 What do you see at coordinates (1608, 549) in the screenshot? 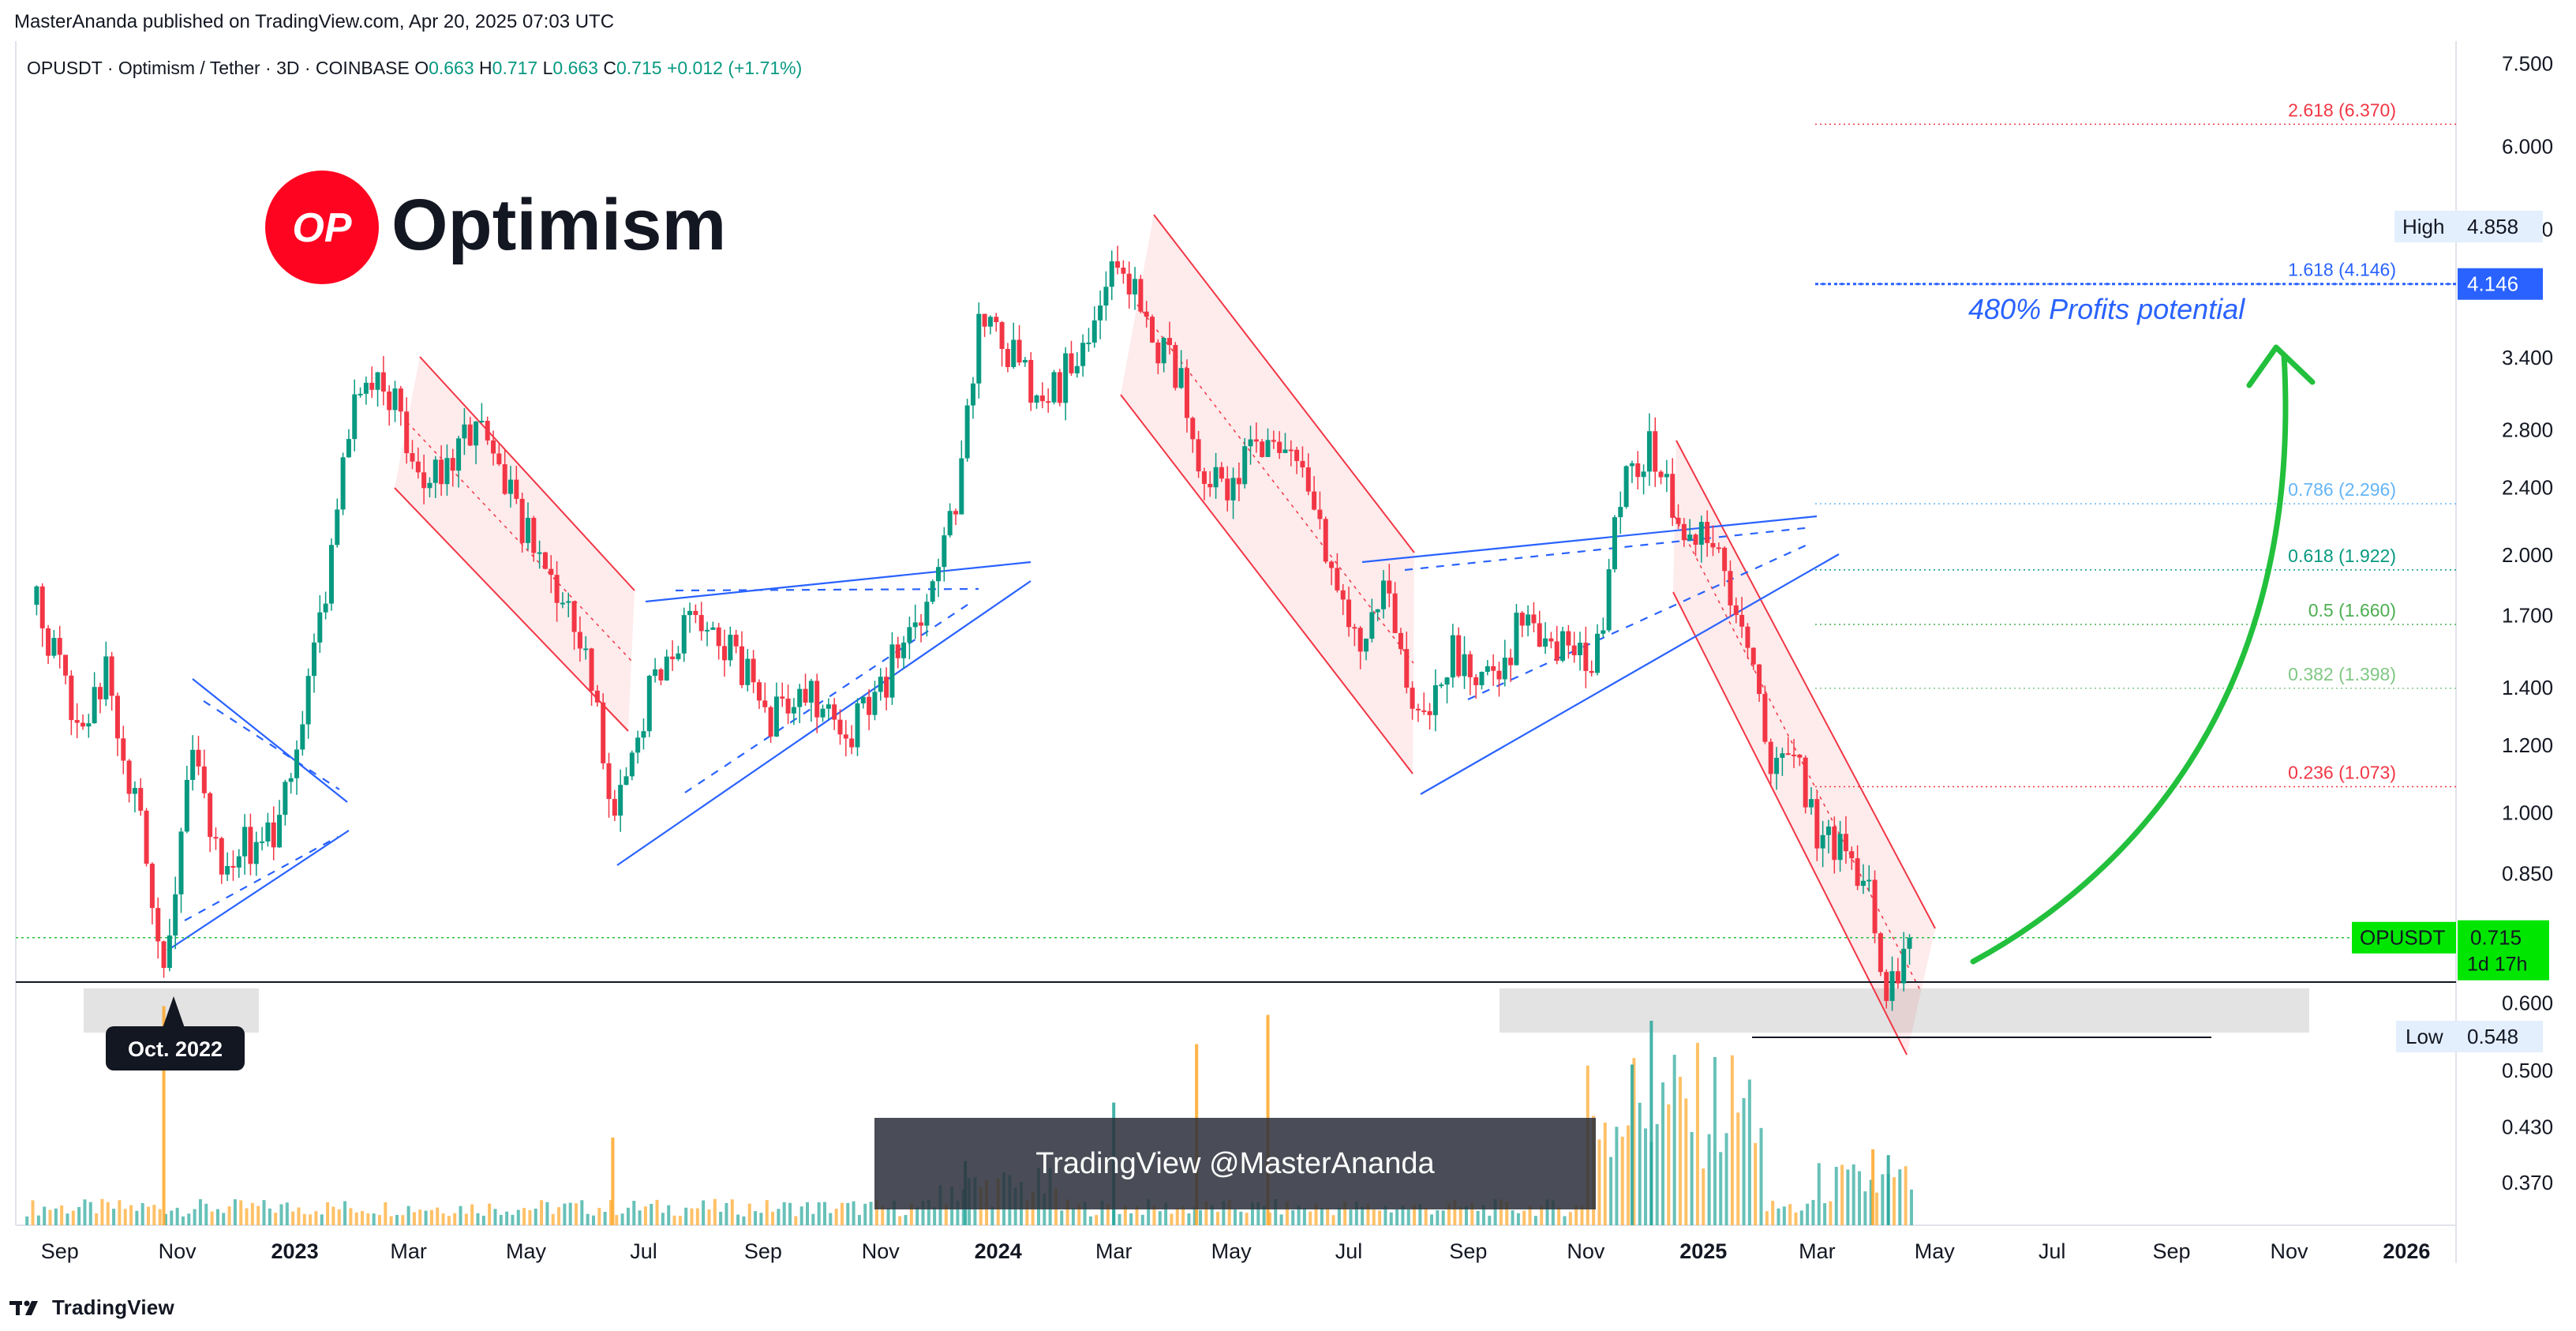
I see `wedge-2024-top-dashed` at bounding box center [1608, 549].